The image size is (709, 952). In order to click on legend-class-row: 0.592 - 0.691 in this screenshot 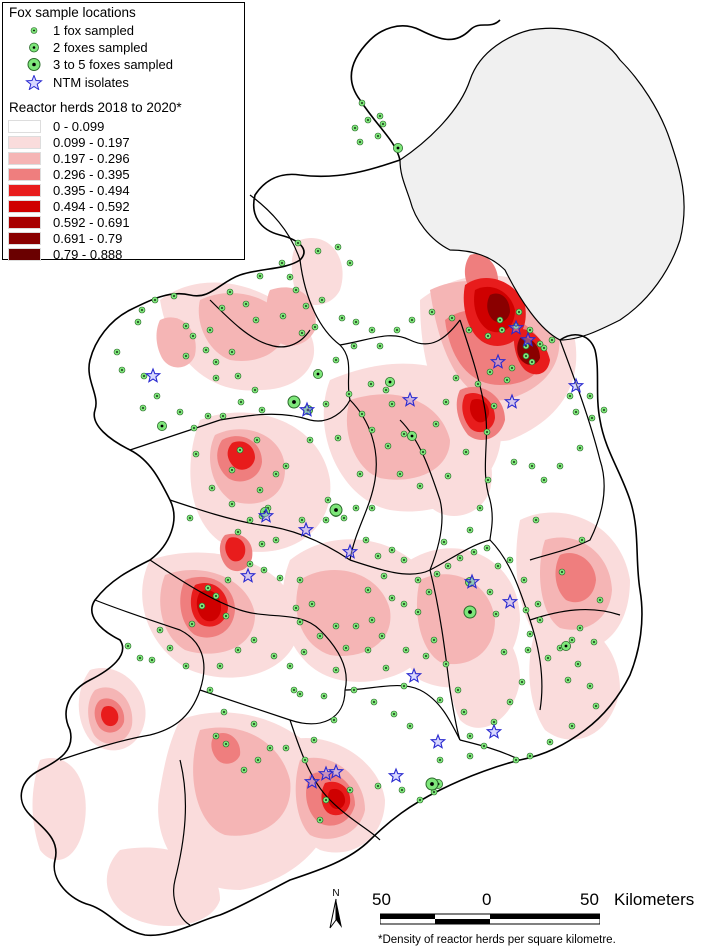, I will do `click(123, 222)`.